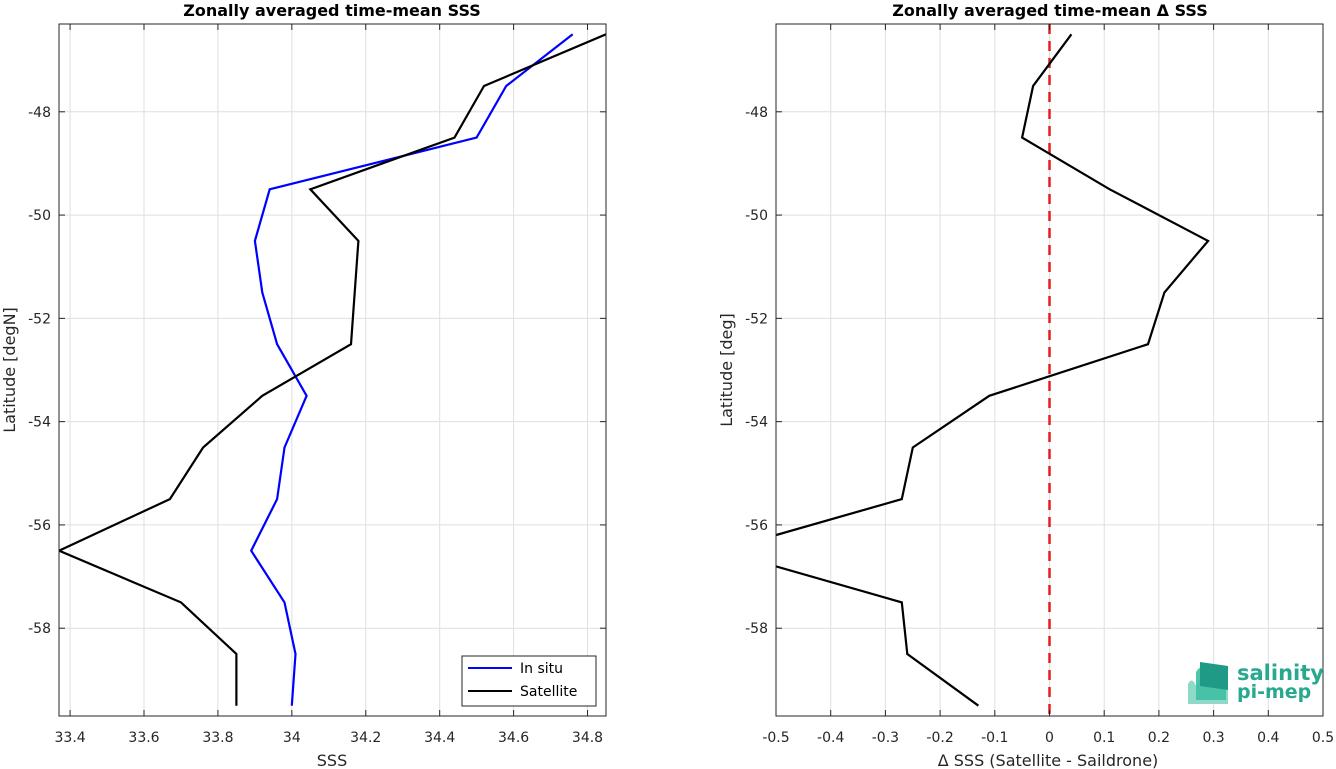  Describe the element at coordinates (332, 10) in the screenshot. I see `left-chart-title: Zonally averaged time-mean SSS` at that location.